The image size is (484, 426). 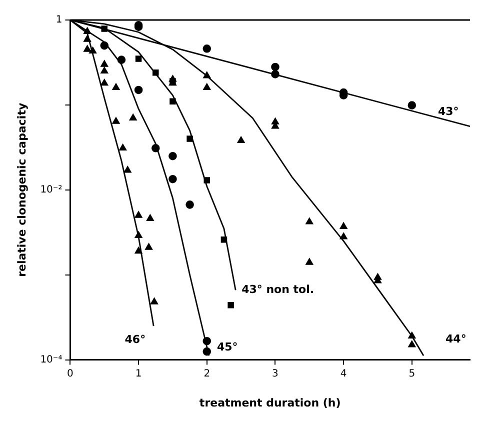 What do you see at coordinates (412, 374) in the screenshot?
I see `x-tick-label: 5` at bounding box center [412, 374].